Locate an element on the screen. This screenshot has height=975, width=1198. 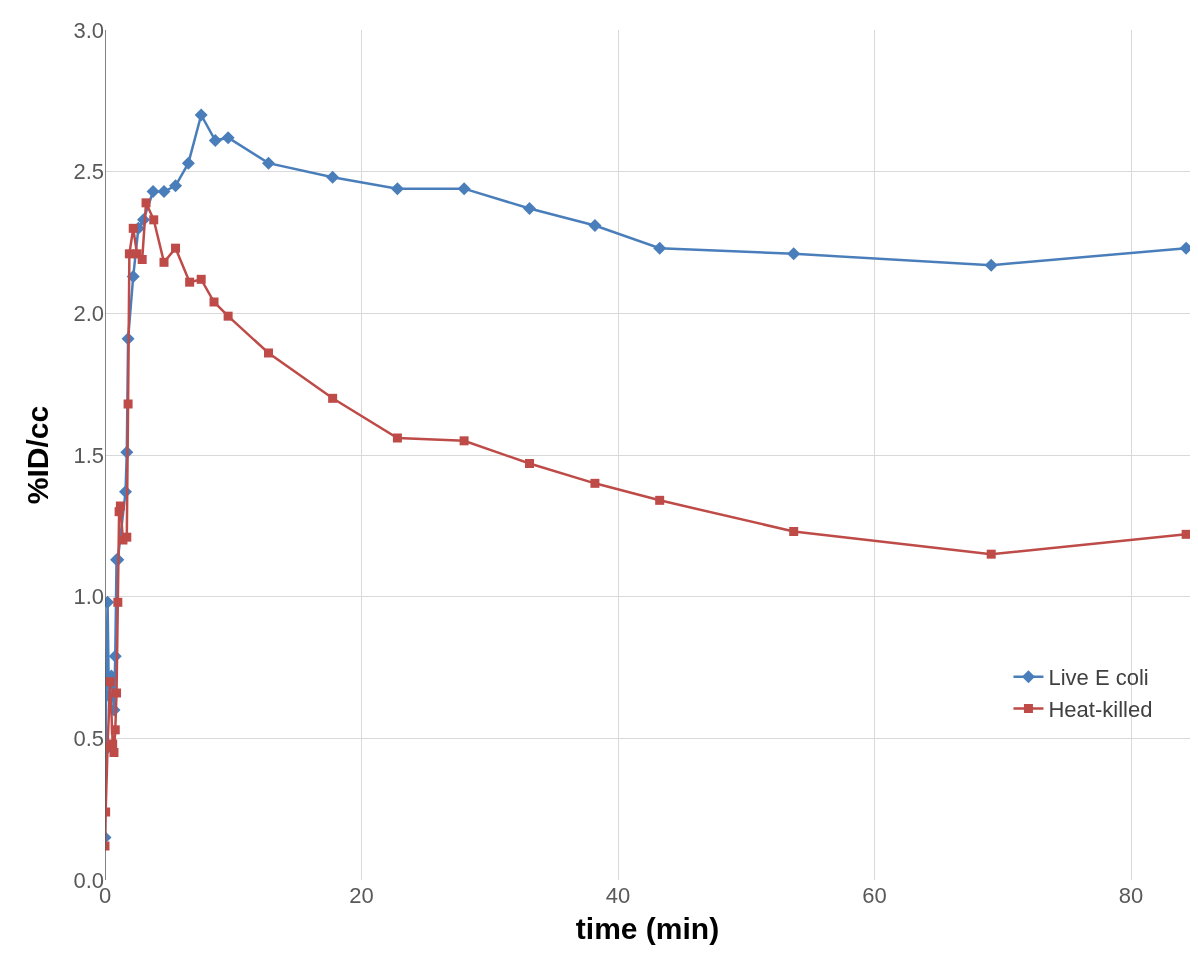
y-tick-label: 3.0 is located at coordinates (88, 30).